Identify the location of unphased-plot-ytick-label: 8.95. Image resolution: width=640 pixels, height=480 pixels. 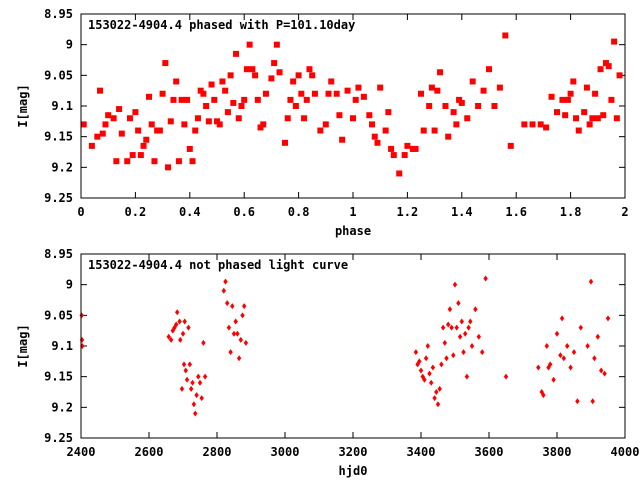
(58, 254).